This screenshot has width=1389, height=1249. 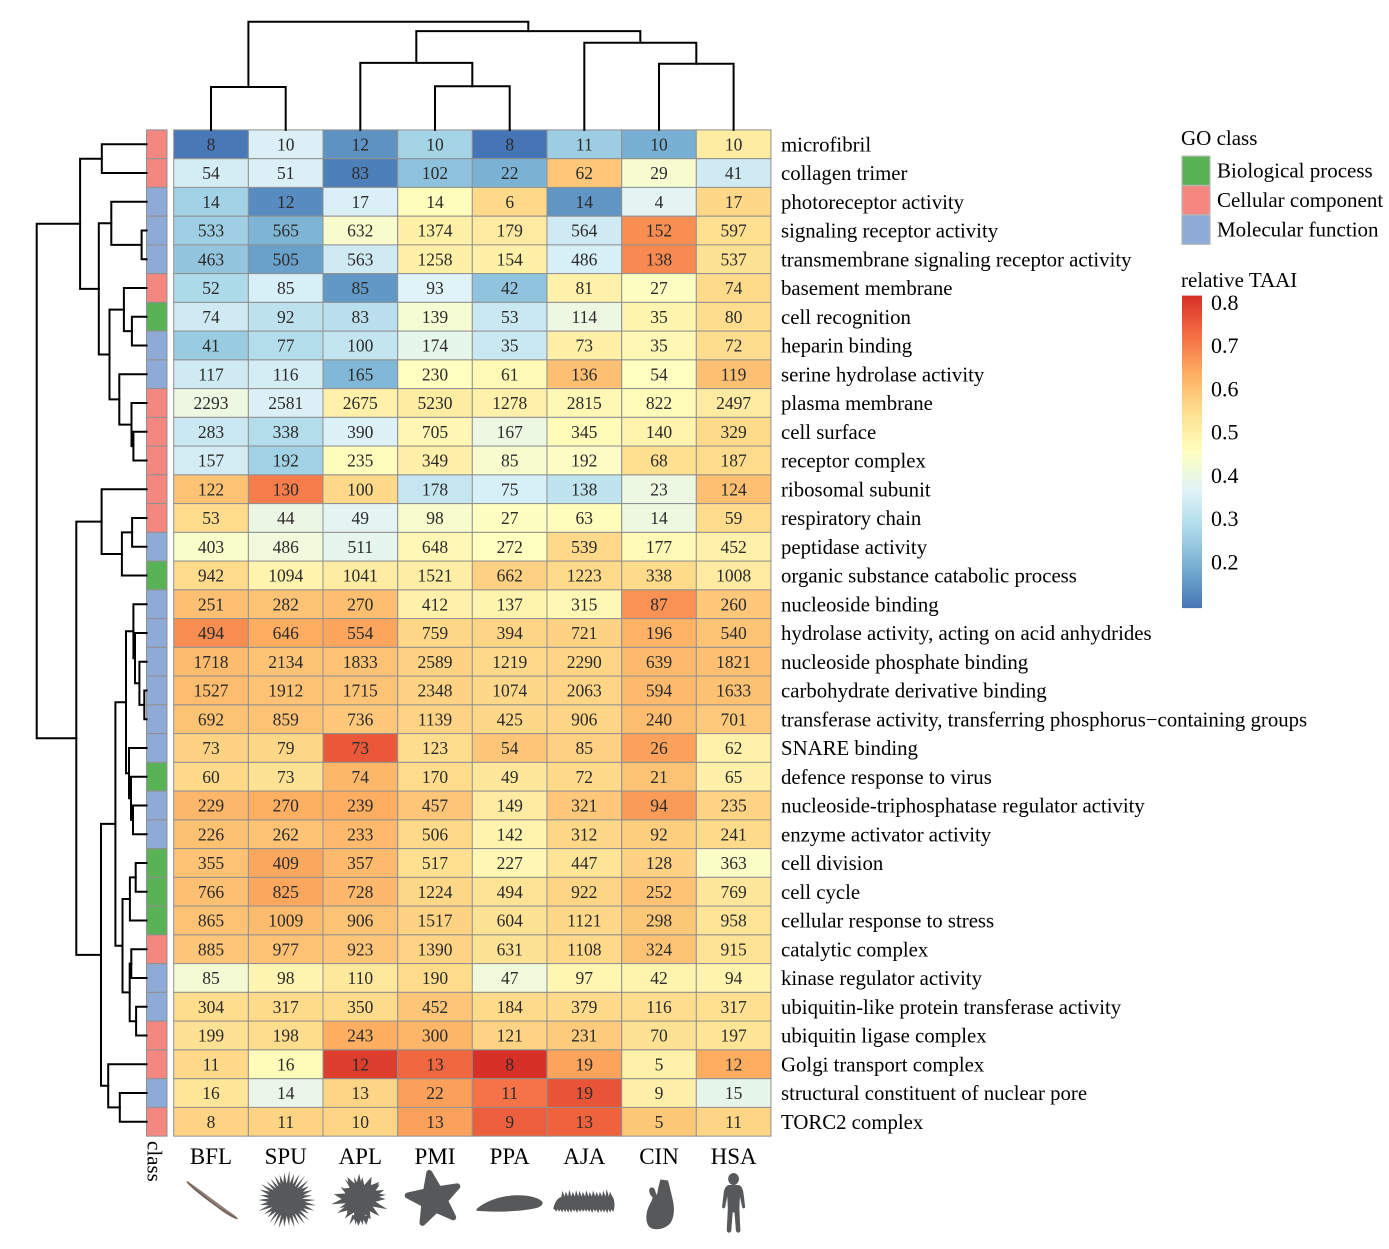 I want to click on svg-text: 79, so click(x=286, y=748).